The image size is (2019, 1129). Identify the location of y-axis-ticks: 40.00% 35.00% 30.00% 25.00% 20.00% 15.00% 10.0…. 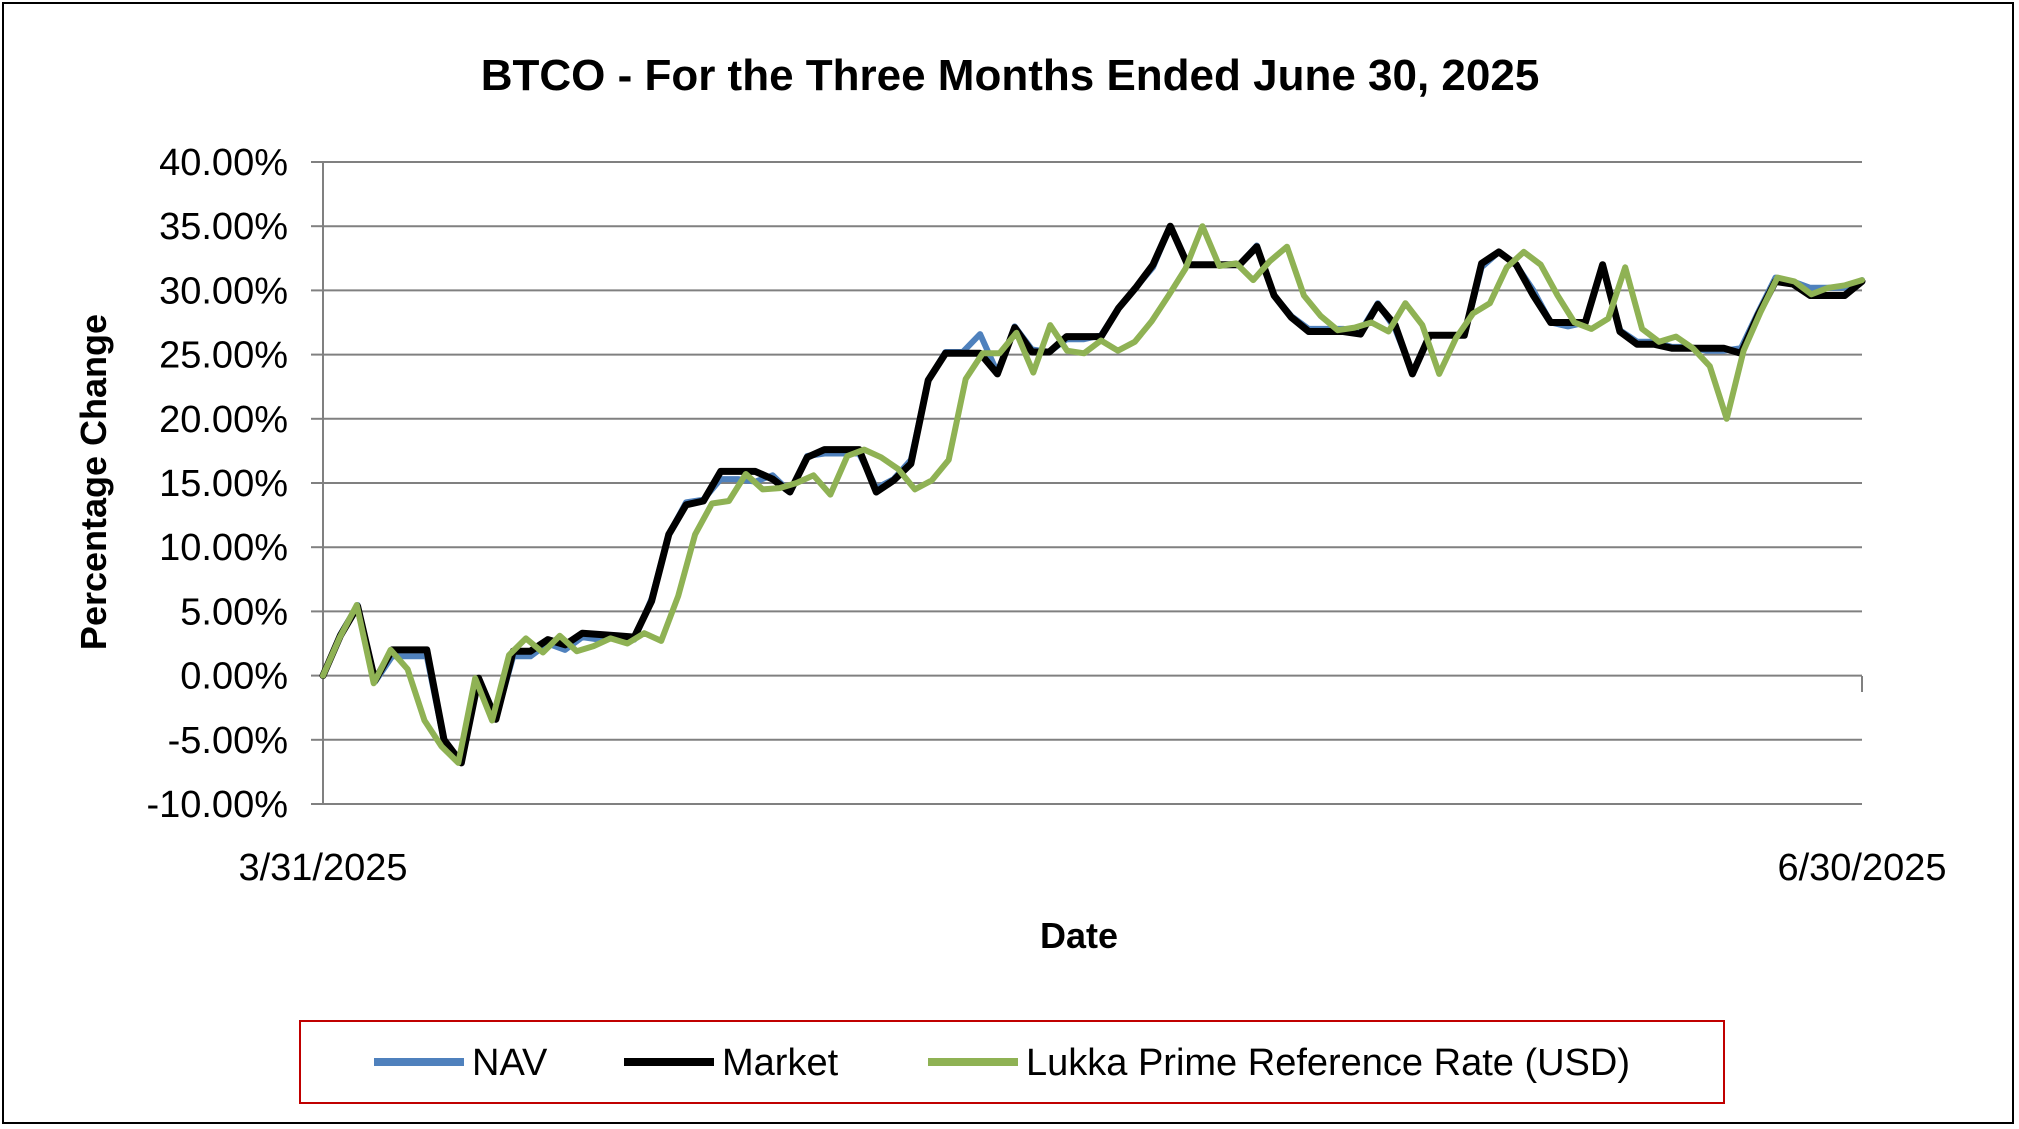
(234, 484).